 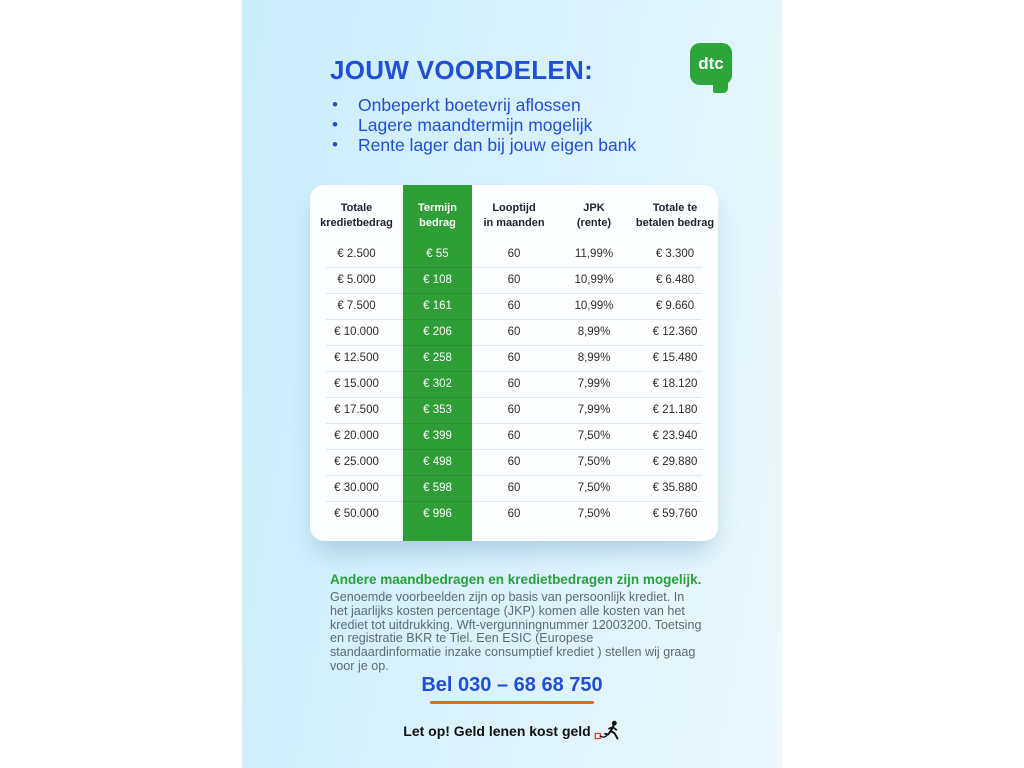 I want to click on termijn-bedrag-cell: € 598, so click(x=437, y=488).